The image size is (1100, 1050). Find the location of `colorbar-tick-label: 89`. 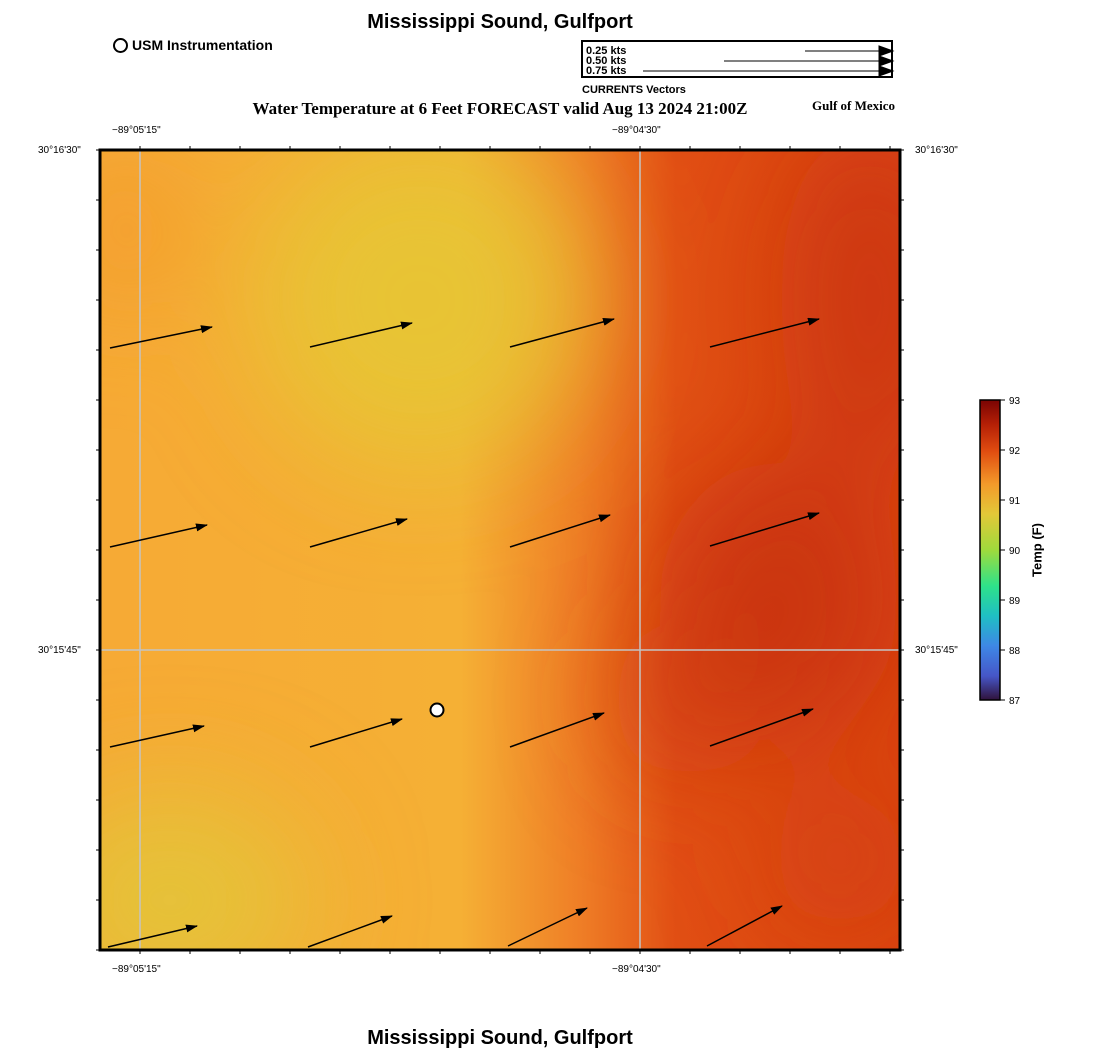

colorbar-tick-label: 89 is located at coordinates (1015, 601).